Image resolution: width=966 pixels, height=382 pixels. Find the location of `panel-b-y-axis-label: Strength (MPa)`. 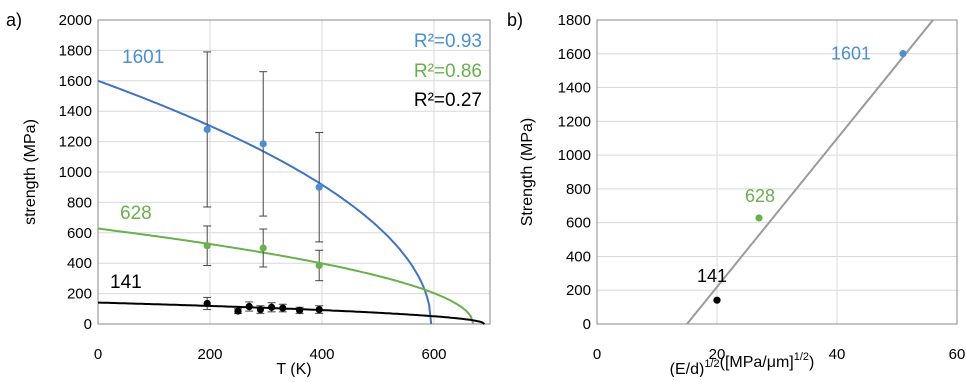

panel-b-y-axis-label: Strength (MPa) is located at coordinates (527, 172).